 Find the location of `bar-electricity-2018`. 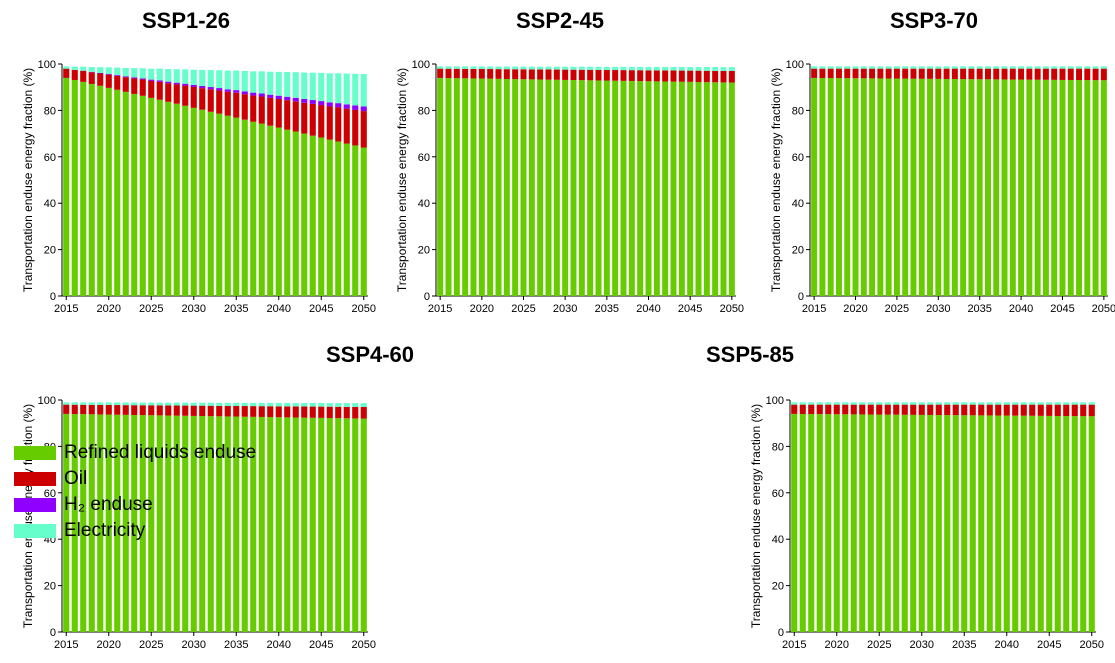

bar-electricity-2018 is located at coordinates (819, 403).